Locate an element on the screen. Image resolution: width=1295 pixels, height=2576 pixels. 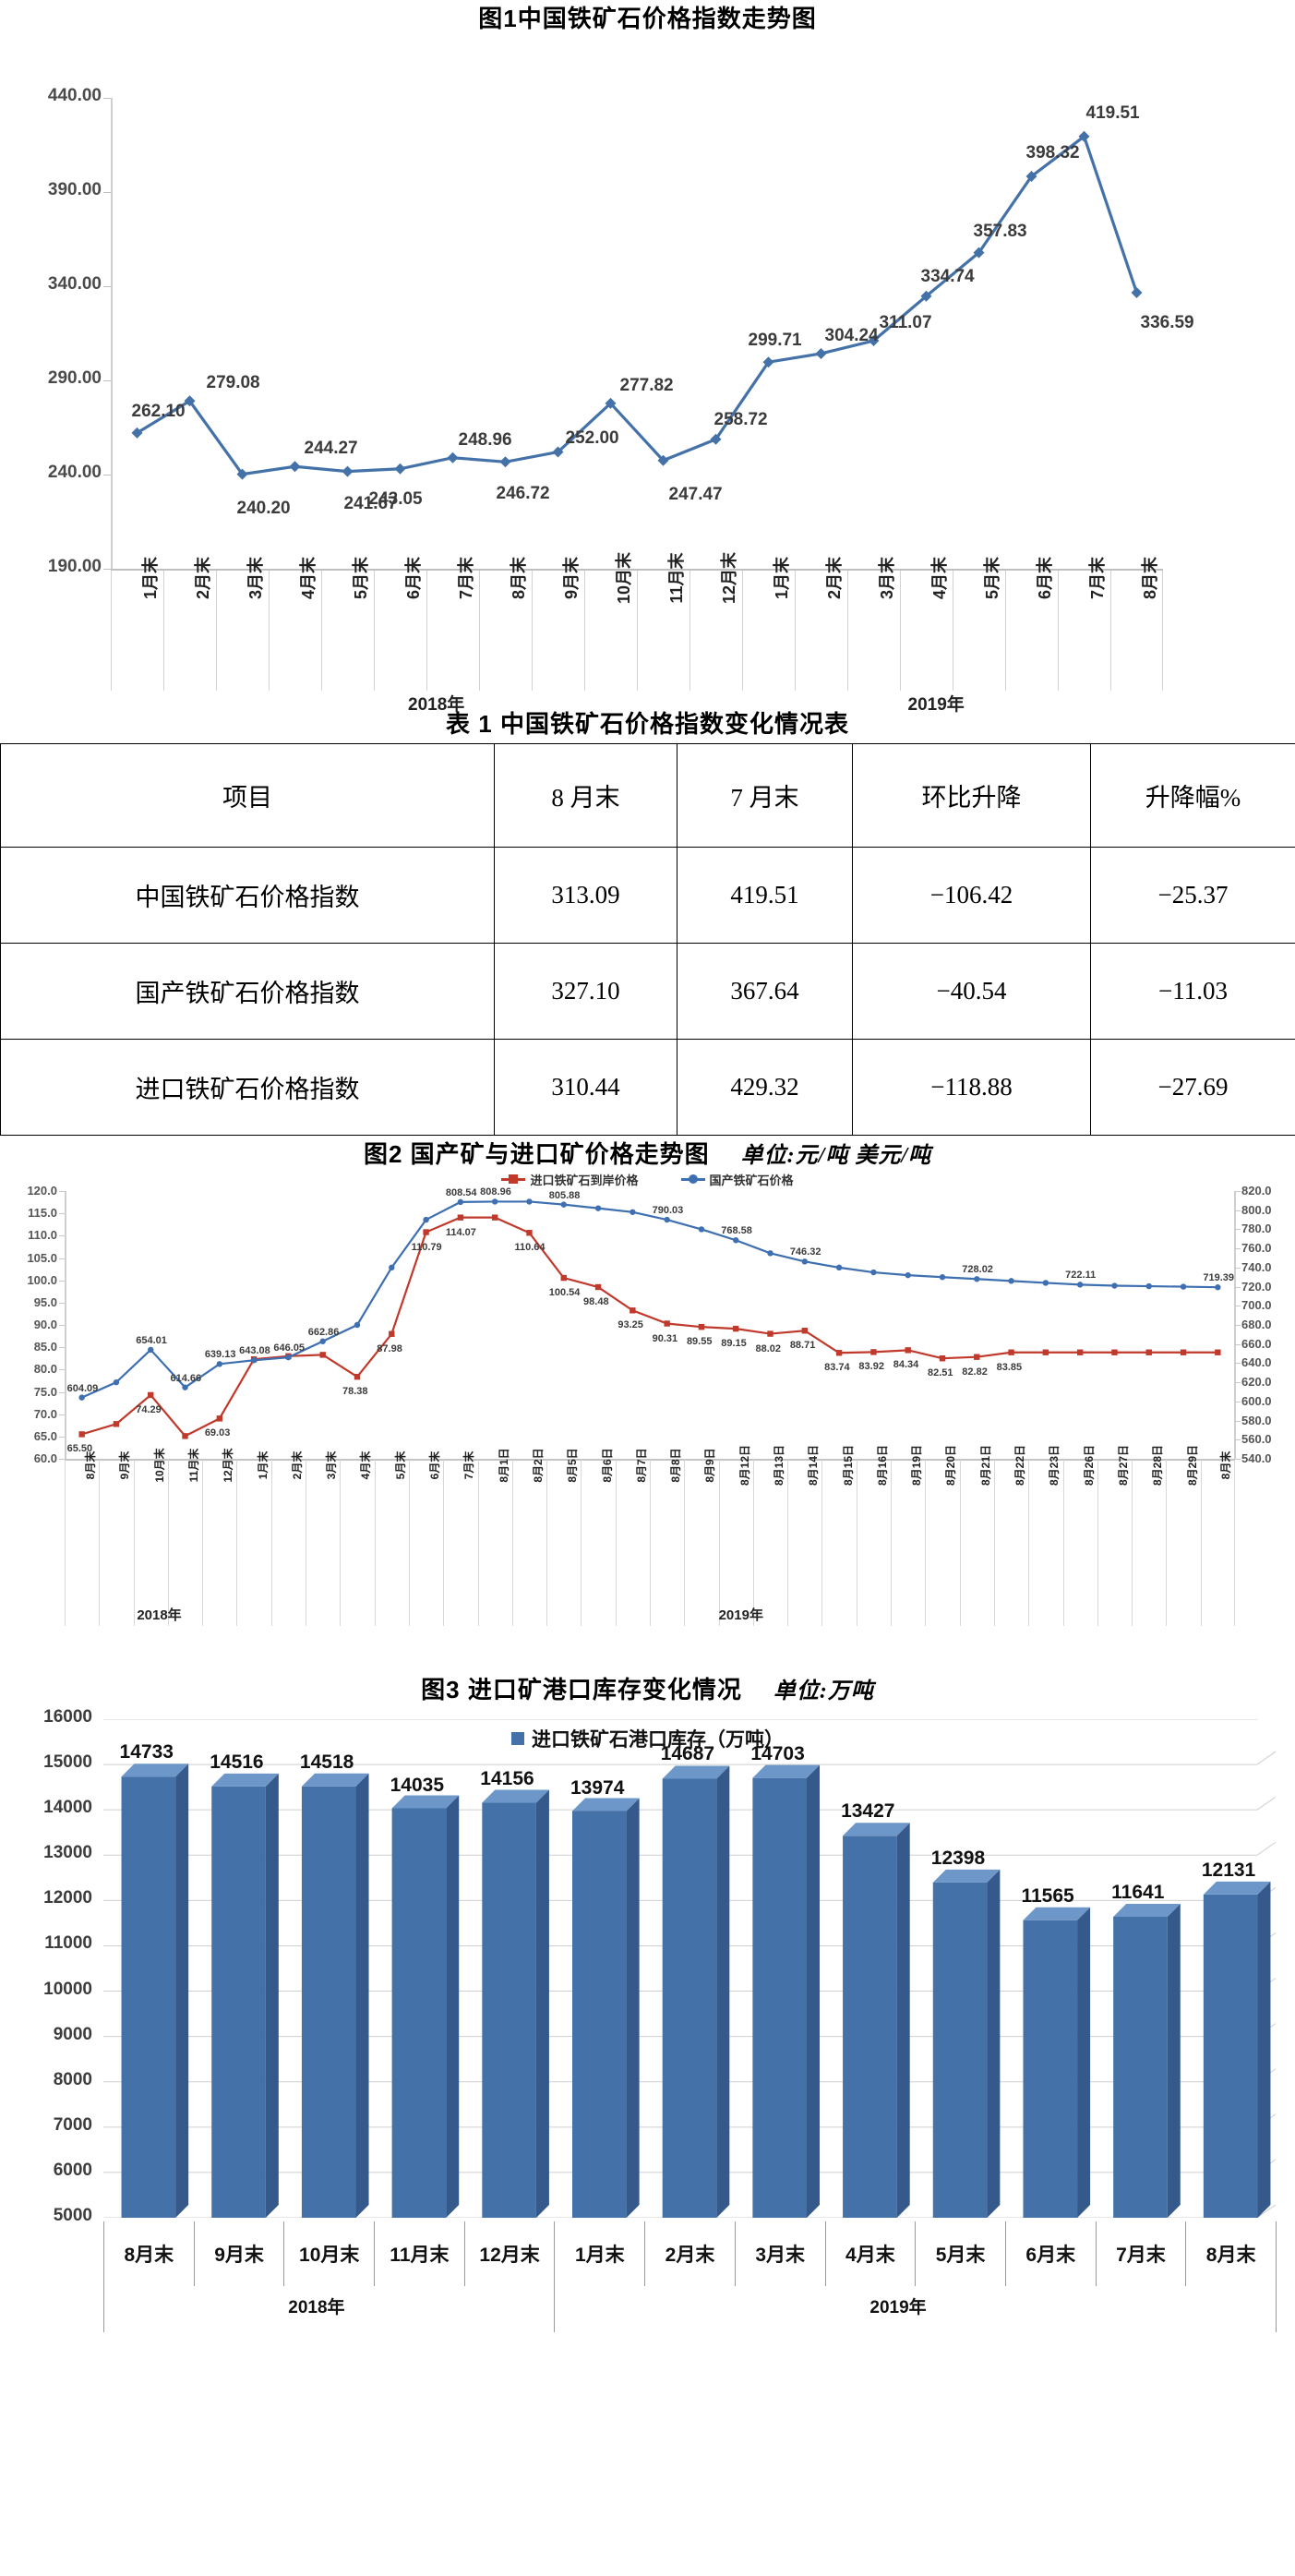
figure3-bar-label-12: 12131 is located at coordinates (1229, 1870).